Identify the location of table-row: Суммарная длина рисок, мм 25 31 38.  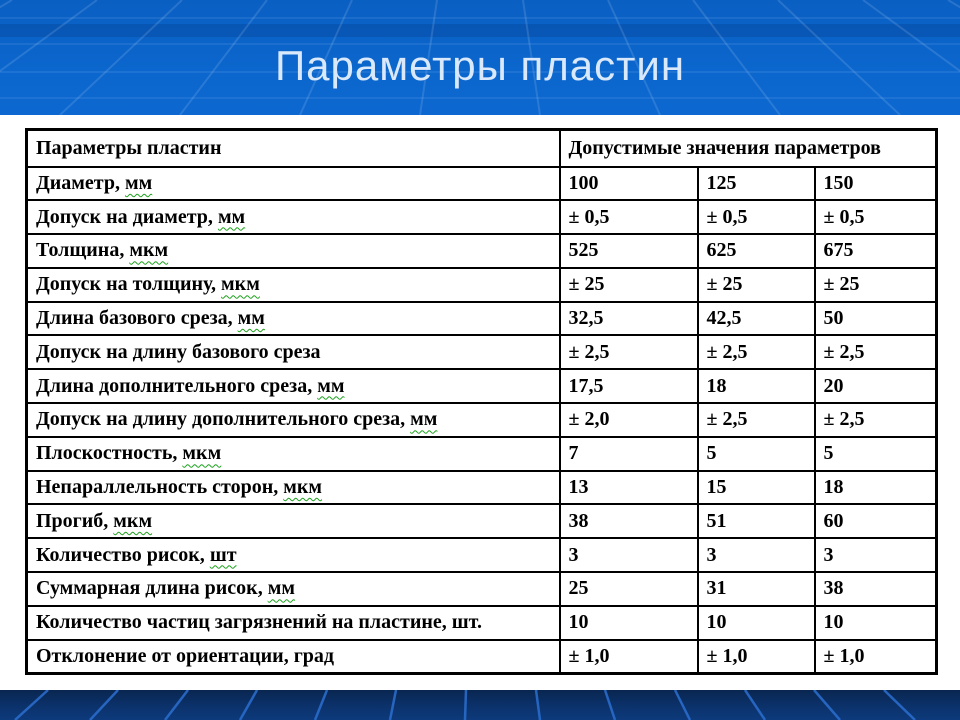
(481, 589).